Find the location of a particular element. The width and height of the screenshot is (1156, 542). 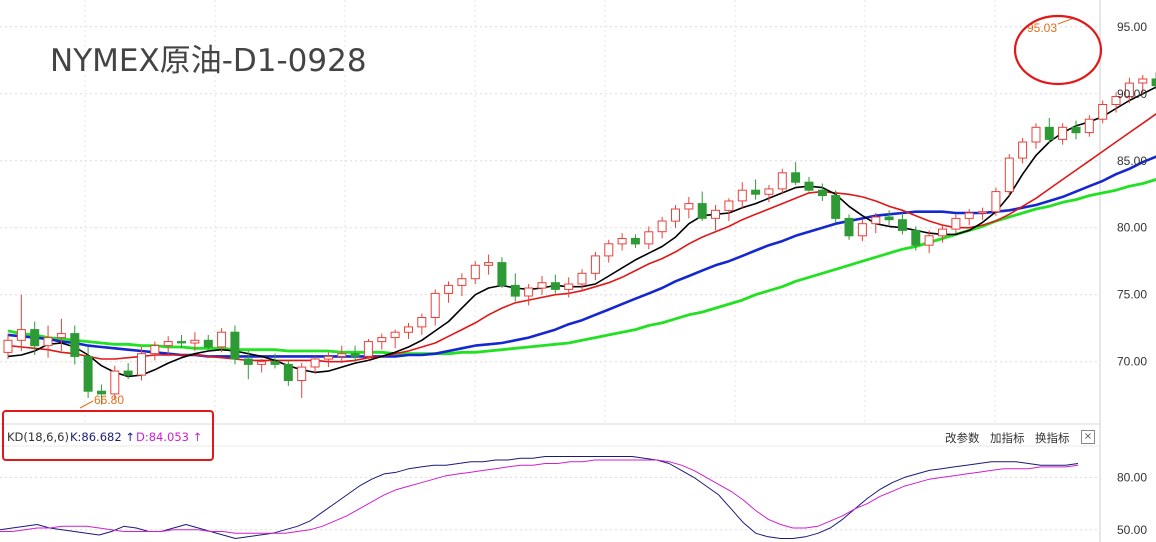

indicator-highlight-box is located at coordinates (108, 435).